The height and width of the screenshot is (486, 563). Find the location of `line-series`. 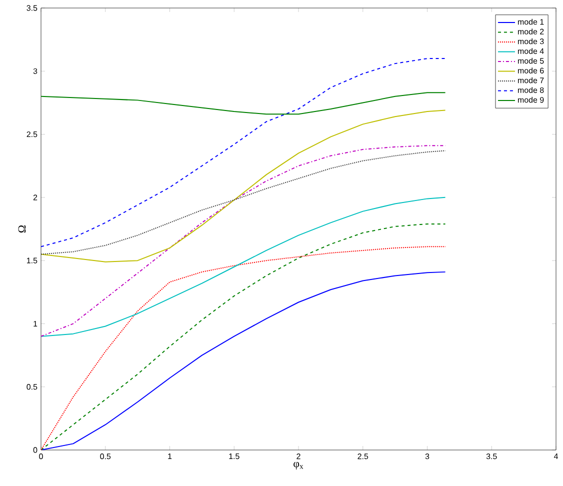

line-series is located at coordinates (243, 103).